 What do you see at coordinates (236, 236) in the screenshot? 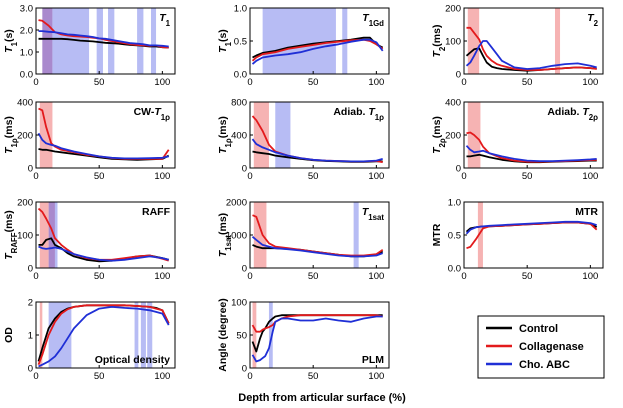
I see `y-tick-label: 1000` at bounding box center [236, 236].